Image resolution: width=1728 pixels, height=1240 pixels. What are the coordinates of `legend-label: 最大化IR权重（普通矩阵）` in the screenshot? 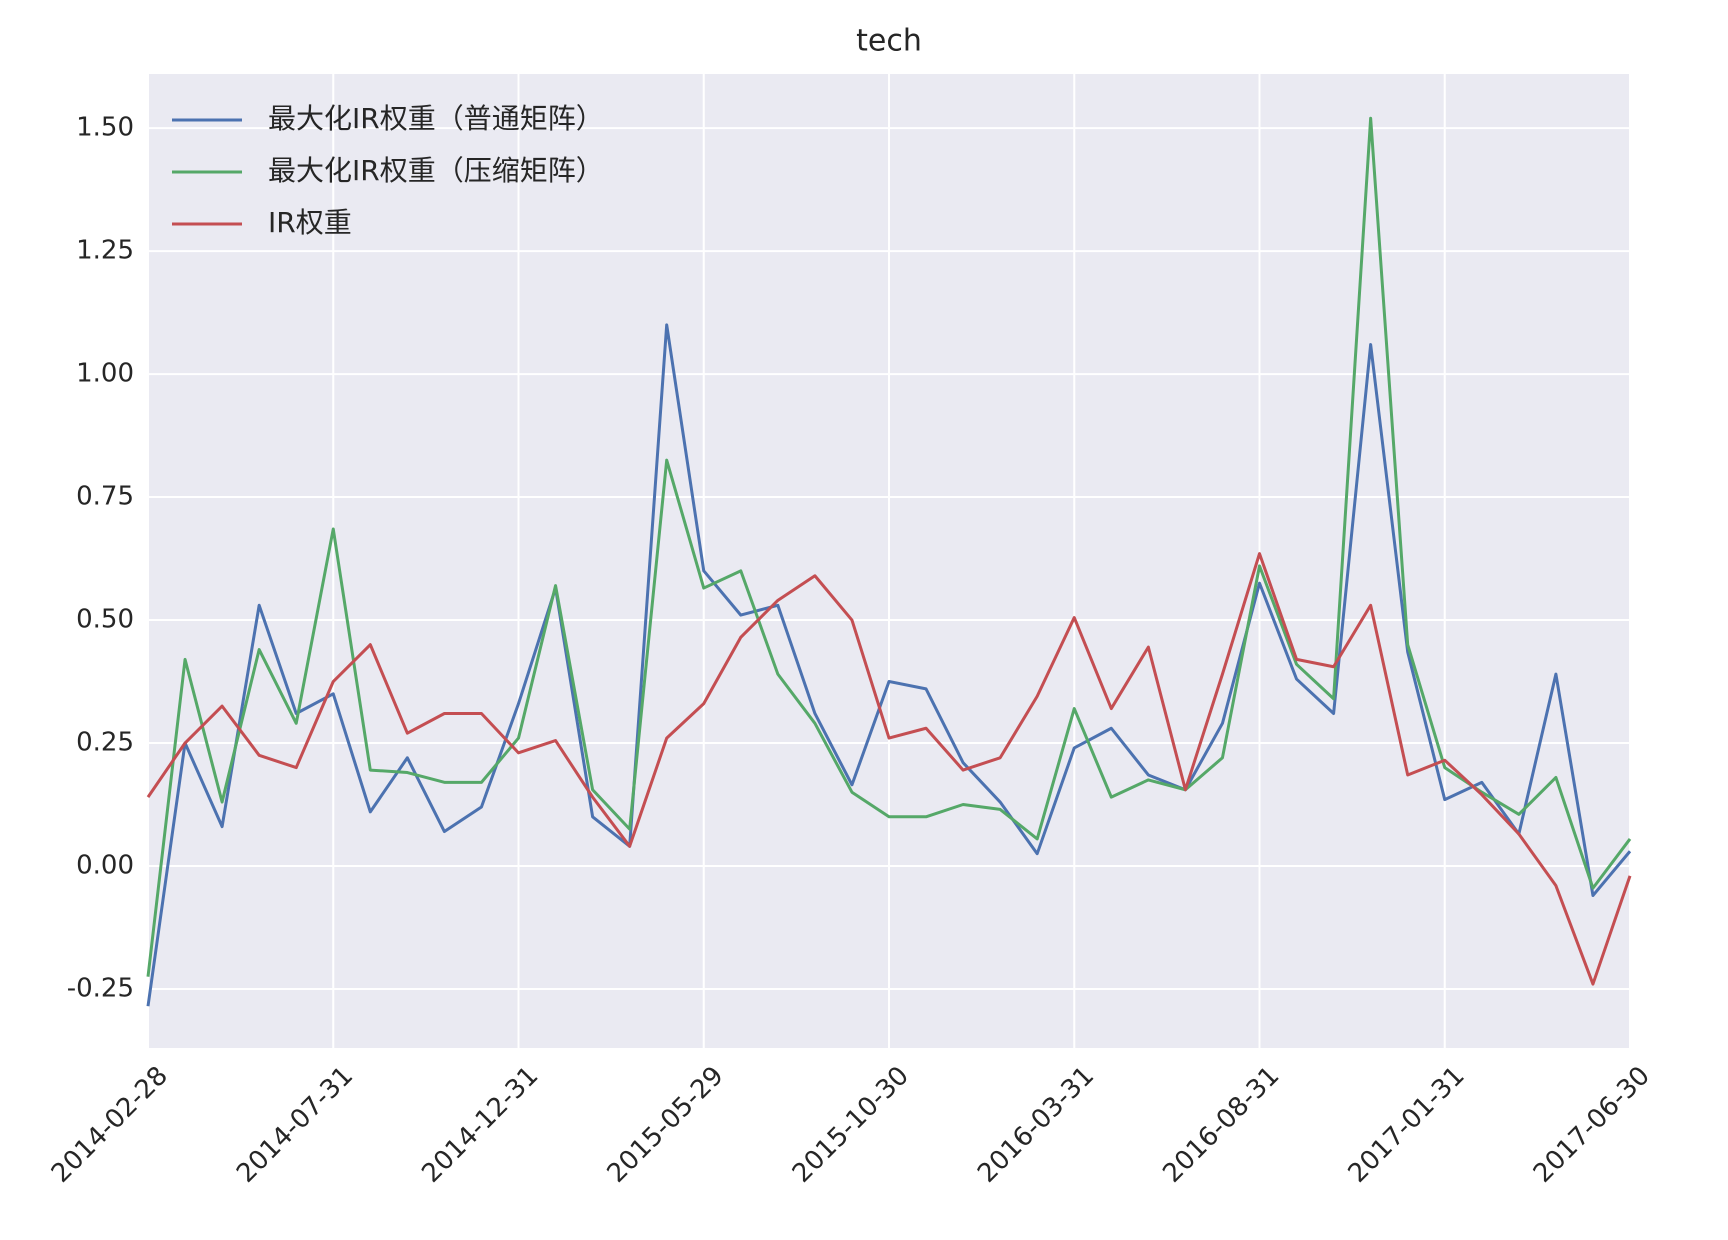 It's located at (436, 118).